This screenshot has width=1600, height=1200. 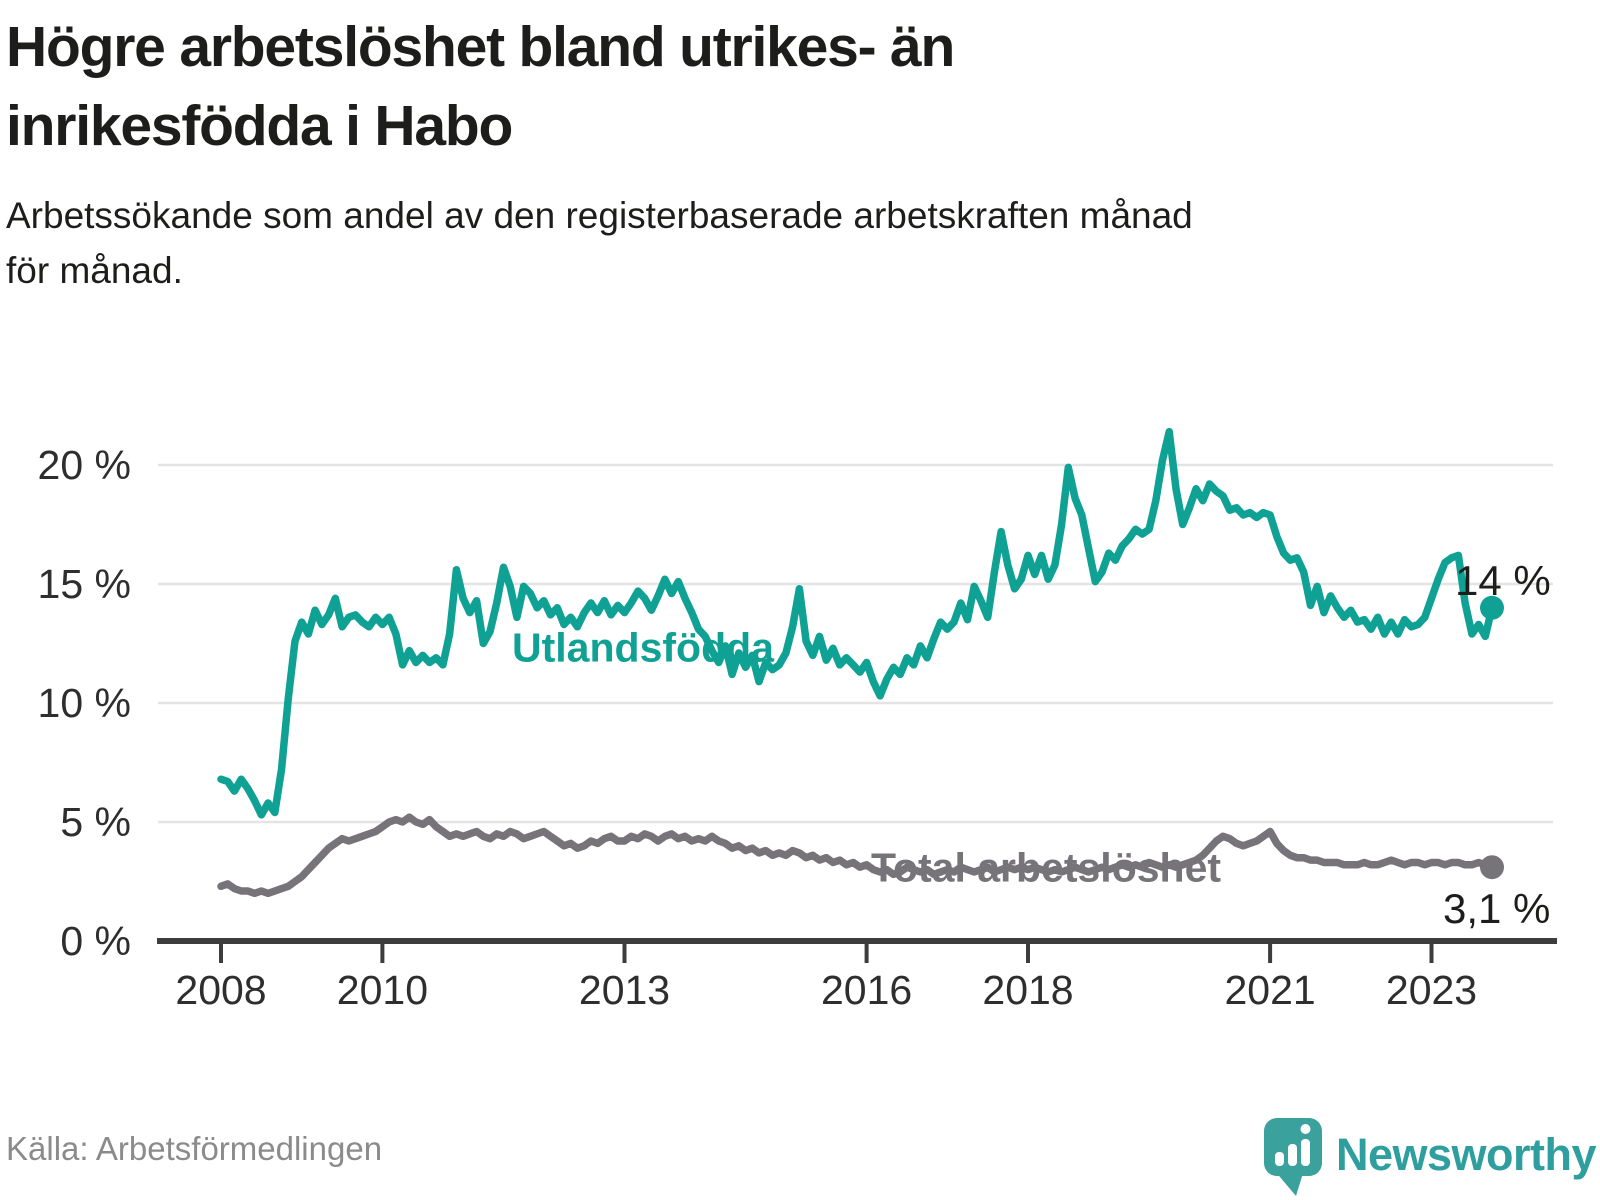 What do you see at coordinates (84, 584) in the screenshot?
I see `y-axis-label: 15 %` at bounding box center [84, 584].